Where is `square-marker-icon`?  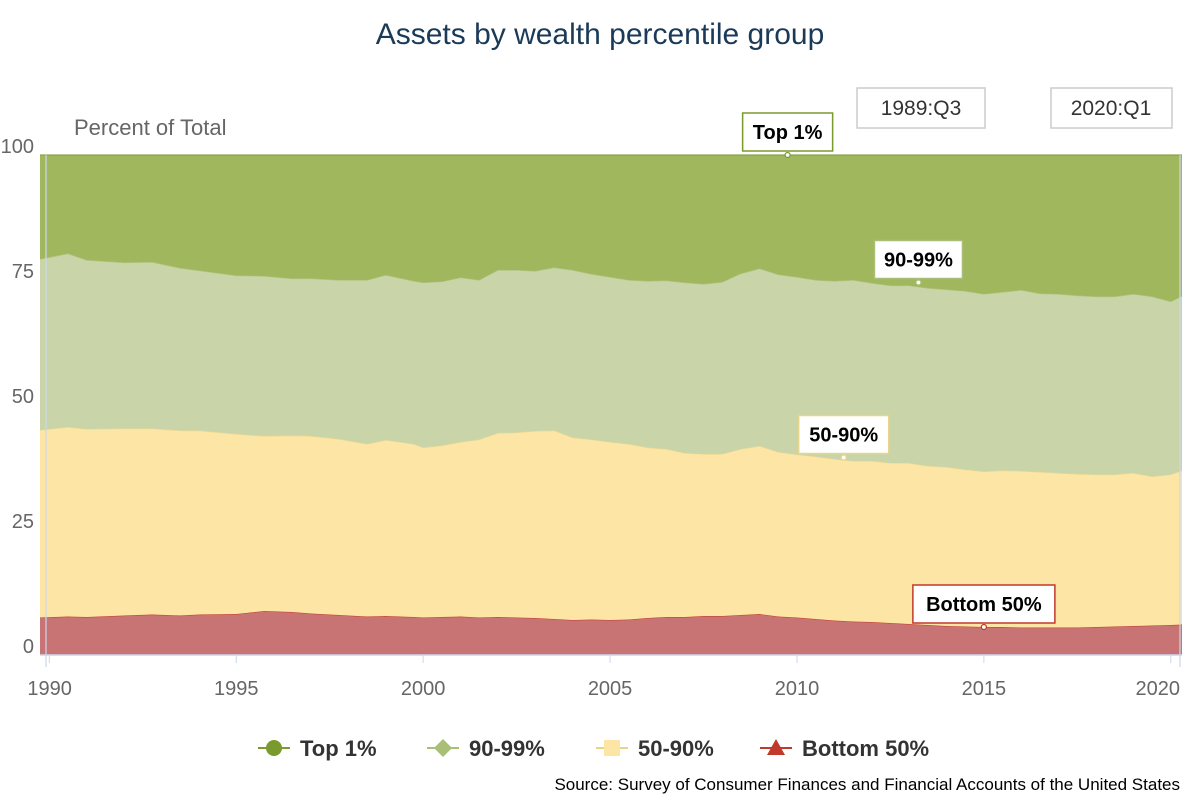 square-marker-icon is located at coordinates (612, 748).